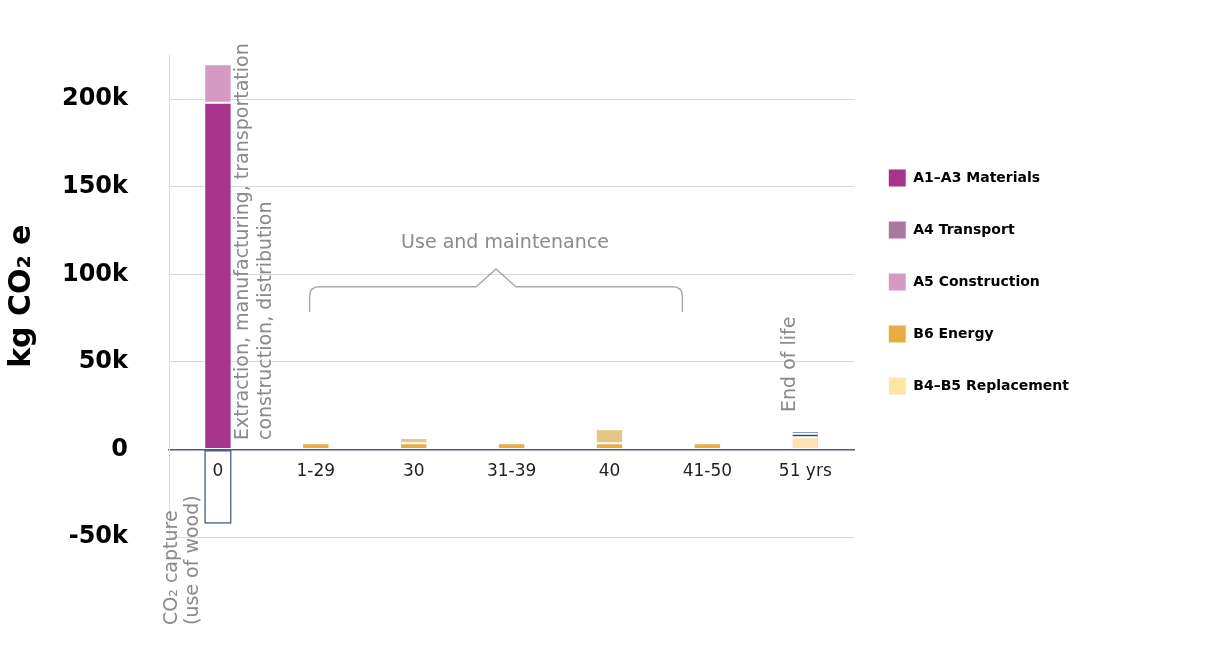 The height and width of the screenshot is (655, 1212). What do you see at coordinates (316, 470) in the screenshot?
I see `x-tick-label: 1-29` at bounding box center [316, 470].